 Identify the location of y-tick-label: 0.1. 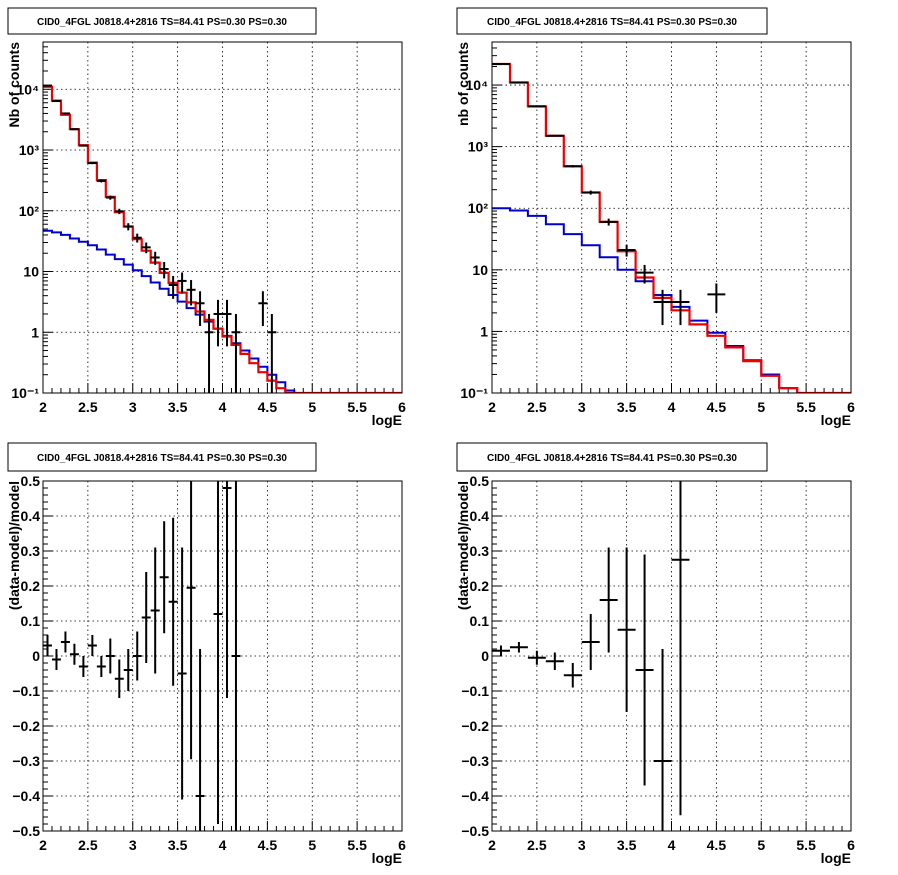
(480, 621).